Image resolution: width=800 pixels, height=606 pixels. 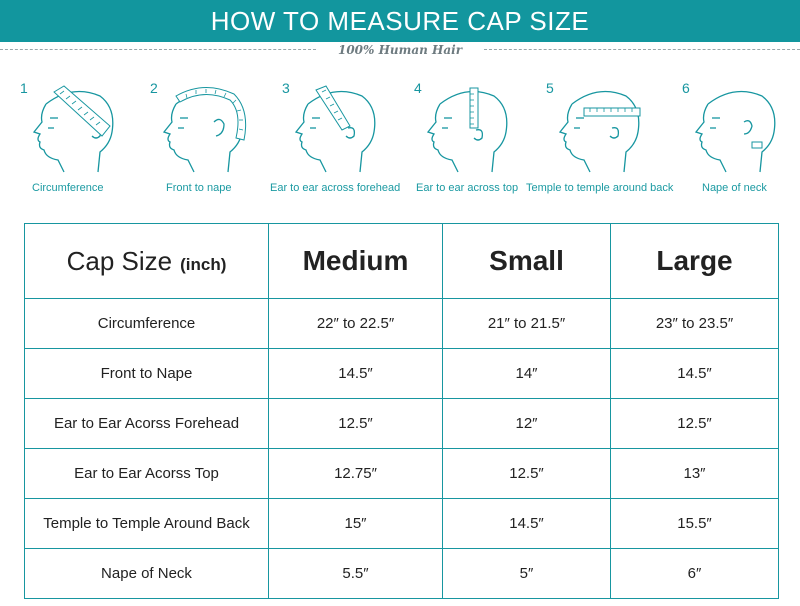 I want to click on step-front-to-nape: 2 Front to nape, so click(x=215, y=138).